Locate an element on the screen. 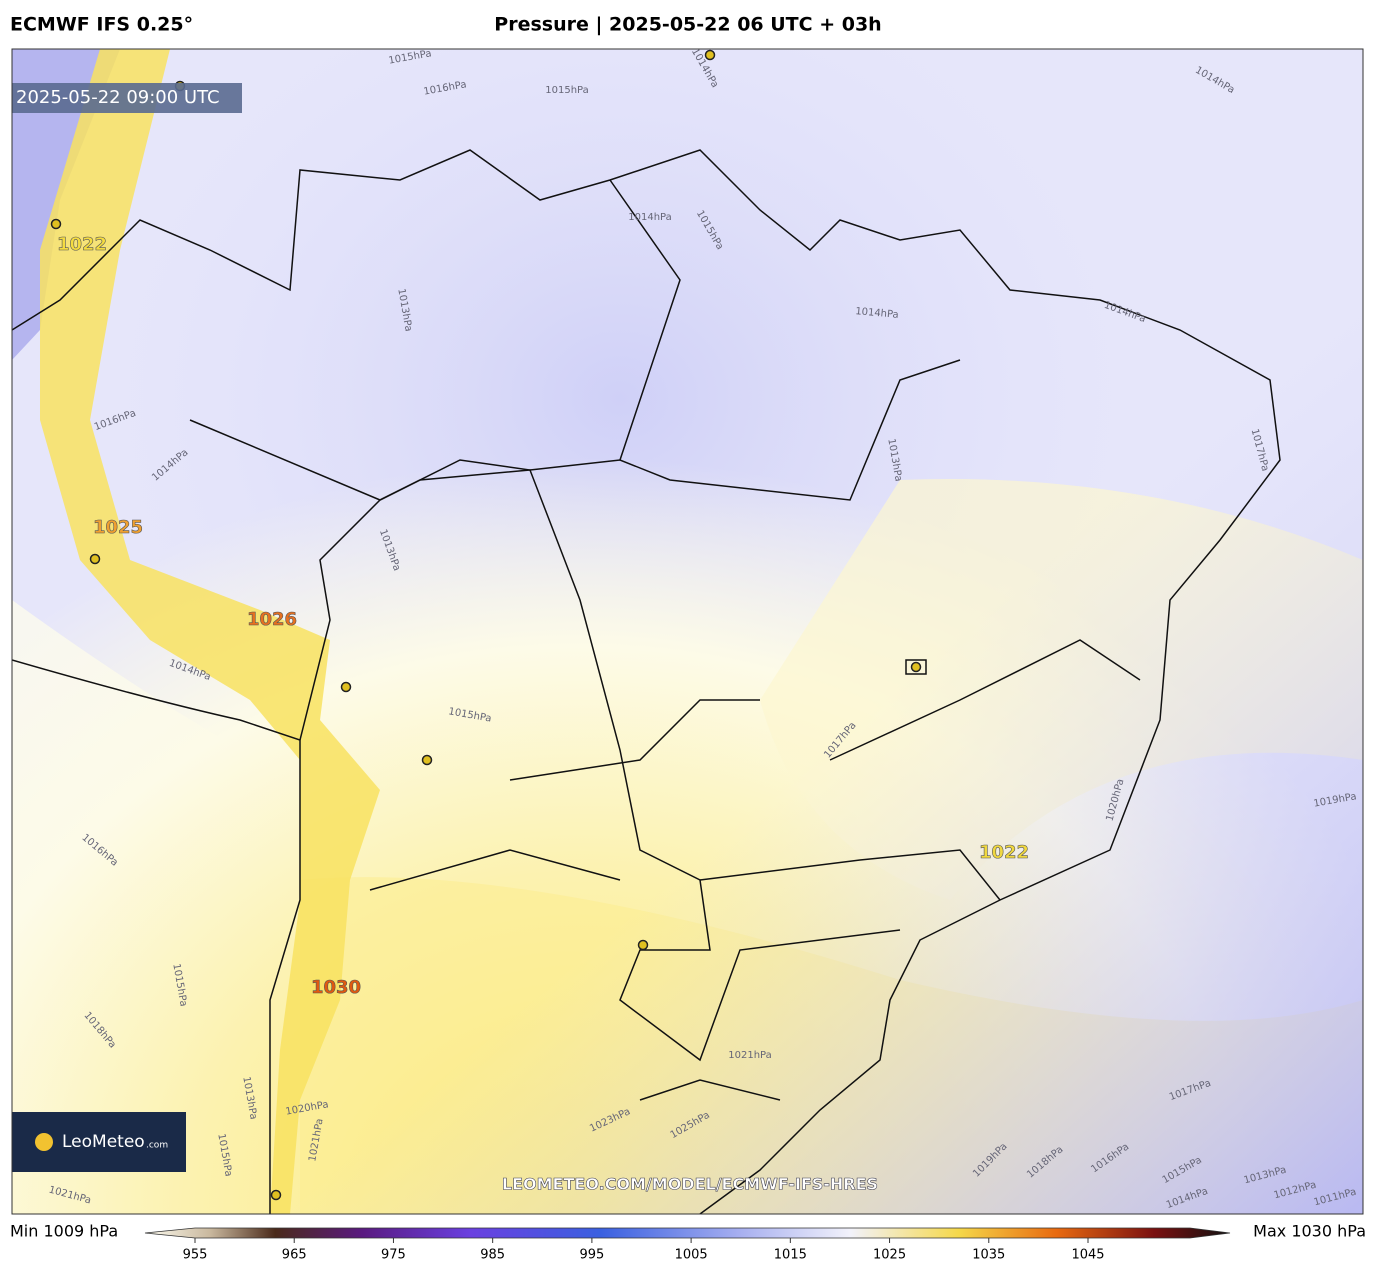 The height and width of the screenshot is (1262, 1378). logo-suffix: .com is located at coordinates (157, 1146).